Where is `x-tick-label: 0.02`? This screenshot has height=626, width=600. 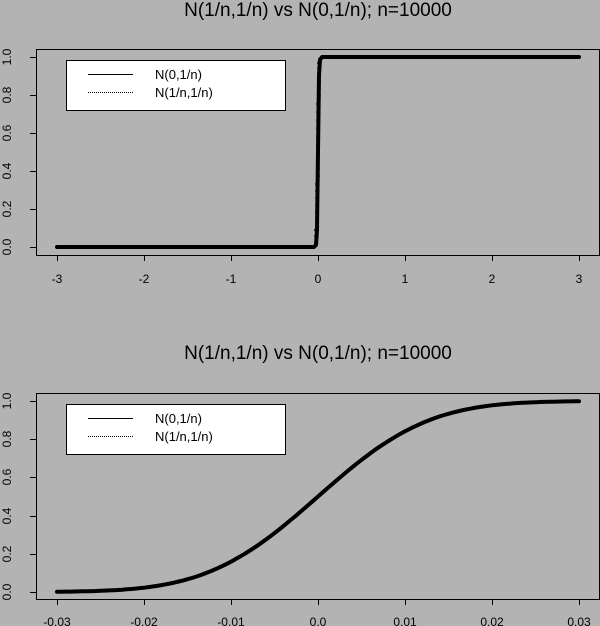 x-tick-label: 0.02 is located at coordinates (492, 620).